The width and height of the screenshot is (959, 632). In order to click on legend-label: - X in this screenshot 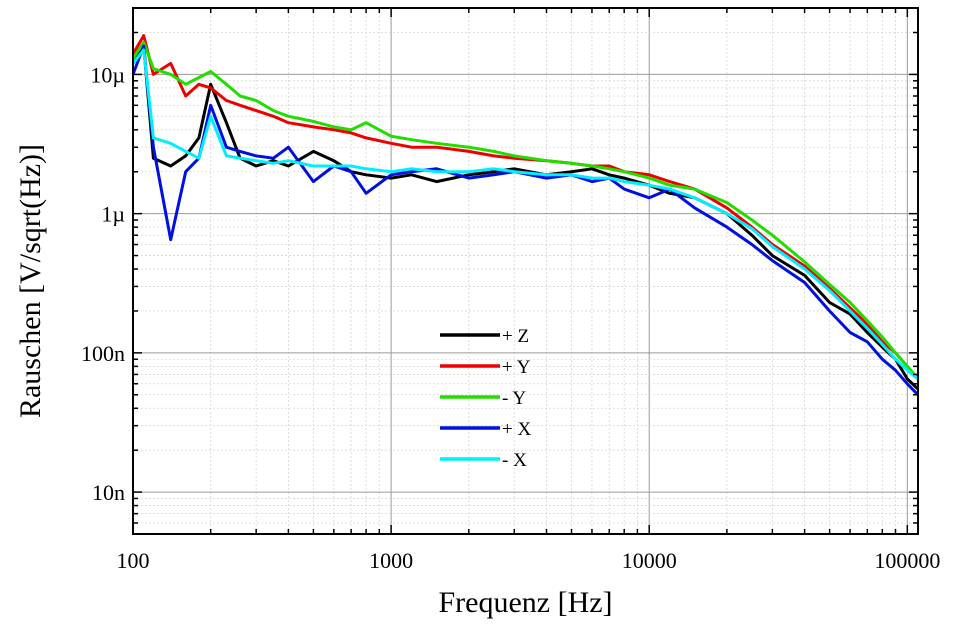, I will do `click(514, 460)`.